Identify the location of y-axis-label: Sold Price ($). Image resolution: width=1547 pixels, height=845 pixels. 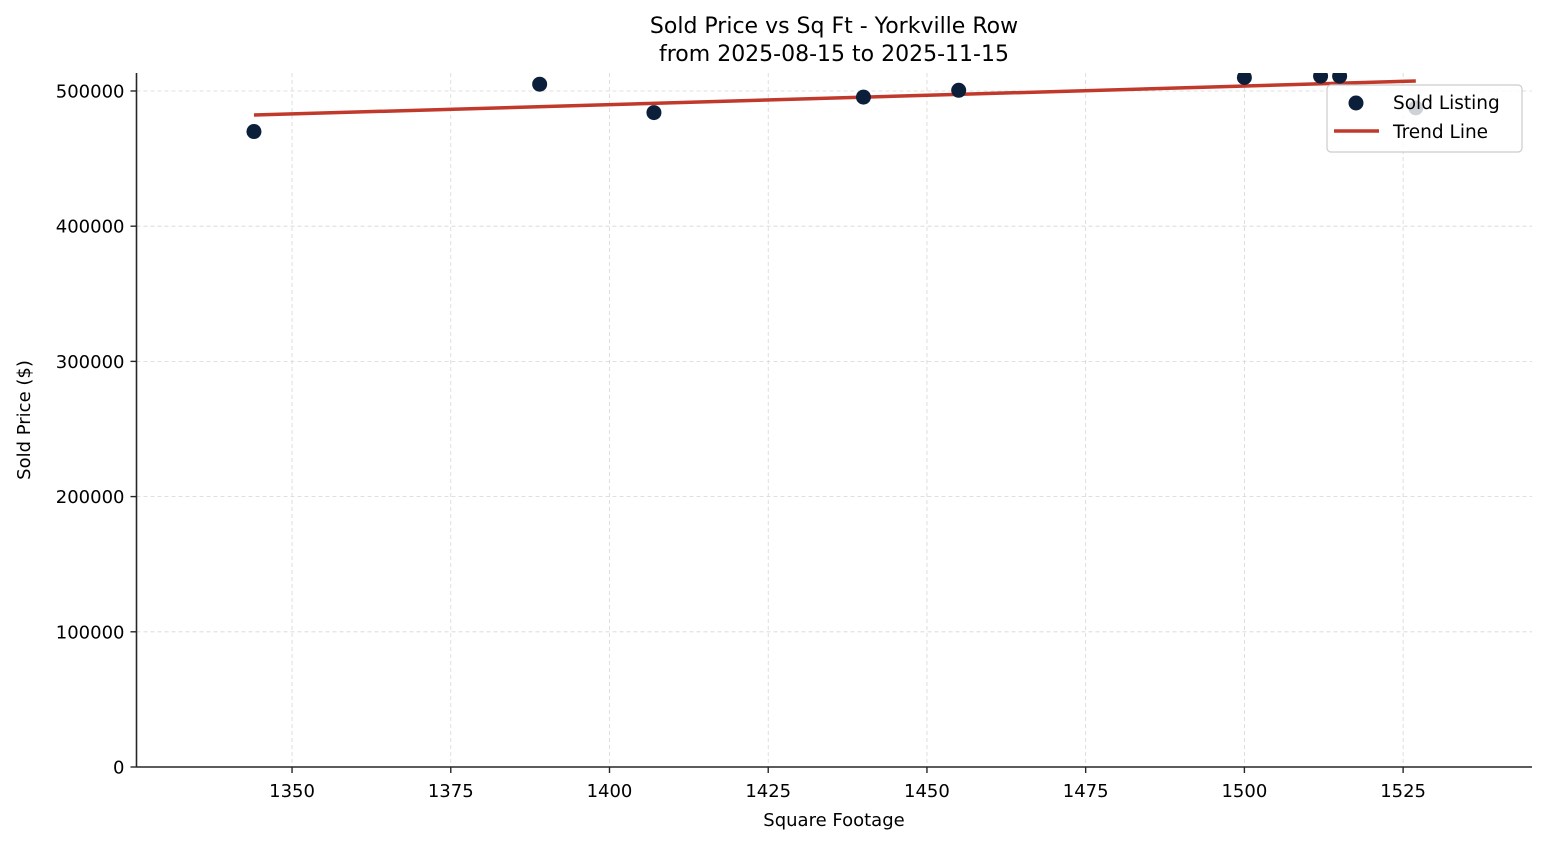
(24, 420).